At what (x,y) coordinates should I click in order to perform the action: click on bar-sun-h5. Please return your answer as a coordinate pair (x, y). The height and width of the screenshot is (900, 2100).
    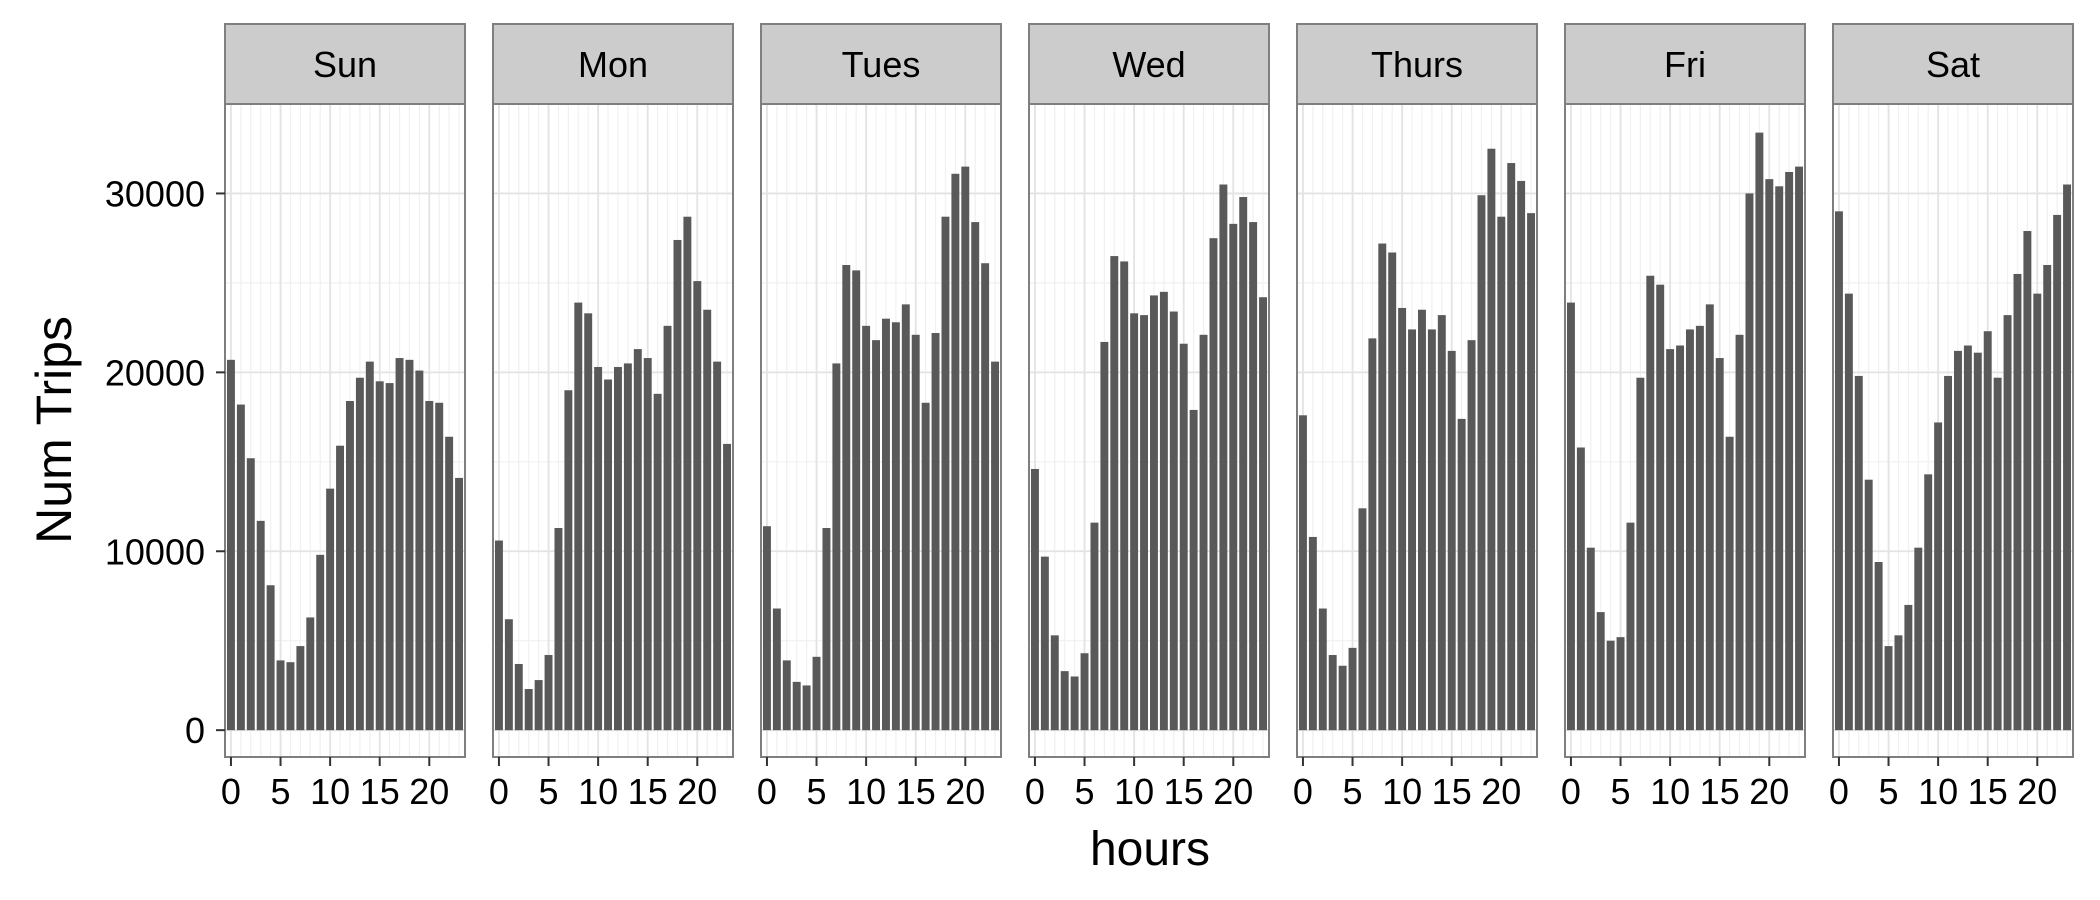
    Looking at the image, I should click on (280, 695).